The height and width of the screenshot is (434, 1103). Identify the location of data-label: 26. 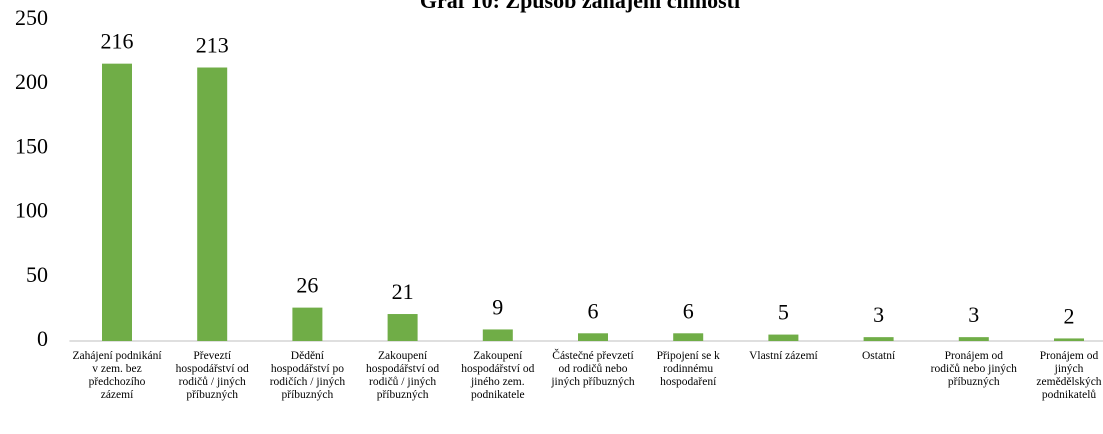
(307, 285).